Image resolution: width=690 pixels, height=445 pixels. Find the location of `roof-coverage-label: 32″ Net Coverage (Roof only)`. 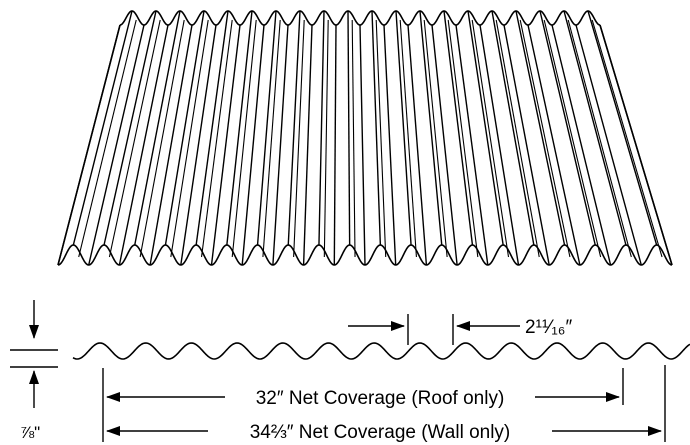

roof-coverage-label: 32″ Net Coverage (Roof only) is located at coordinates (380, 398).